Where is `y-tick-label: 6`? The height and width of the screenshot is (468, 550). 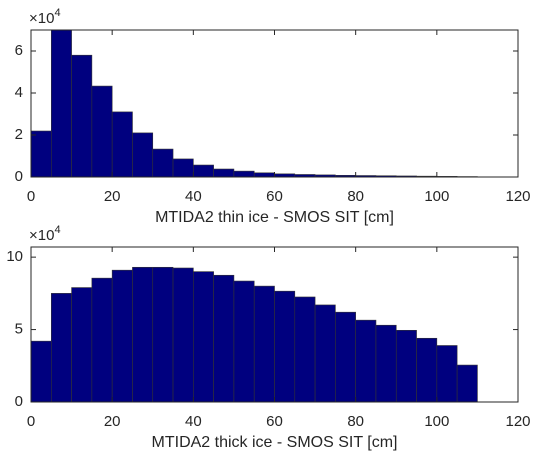 y-tick-label: 6 is located at coordinates (19, 50).